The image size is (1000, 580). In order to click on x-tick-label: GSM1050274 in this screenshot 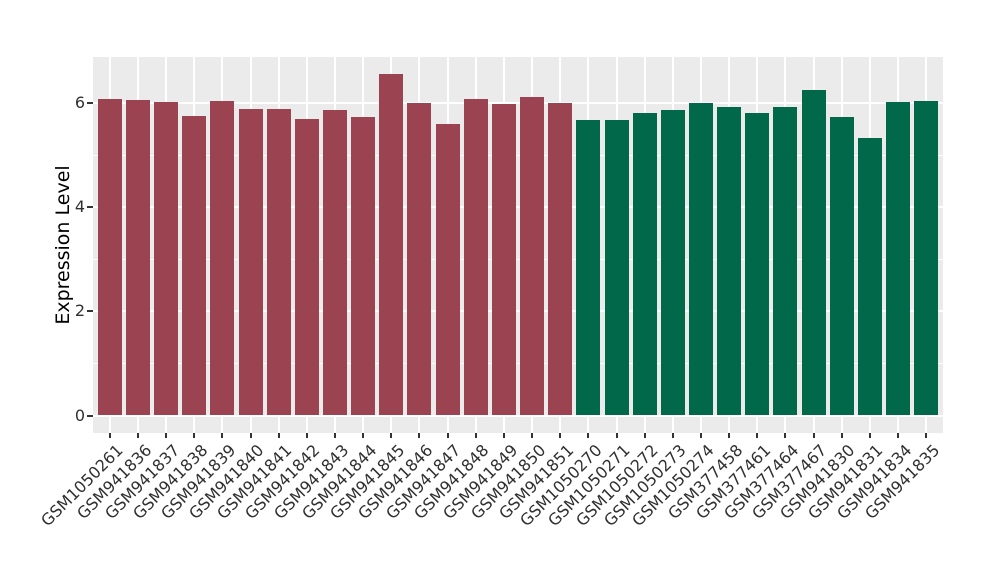, I will do `click(673, 485)`.